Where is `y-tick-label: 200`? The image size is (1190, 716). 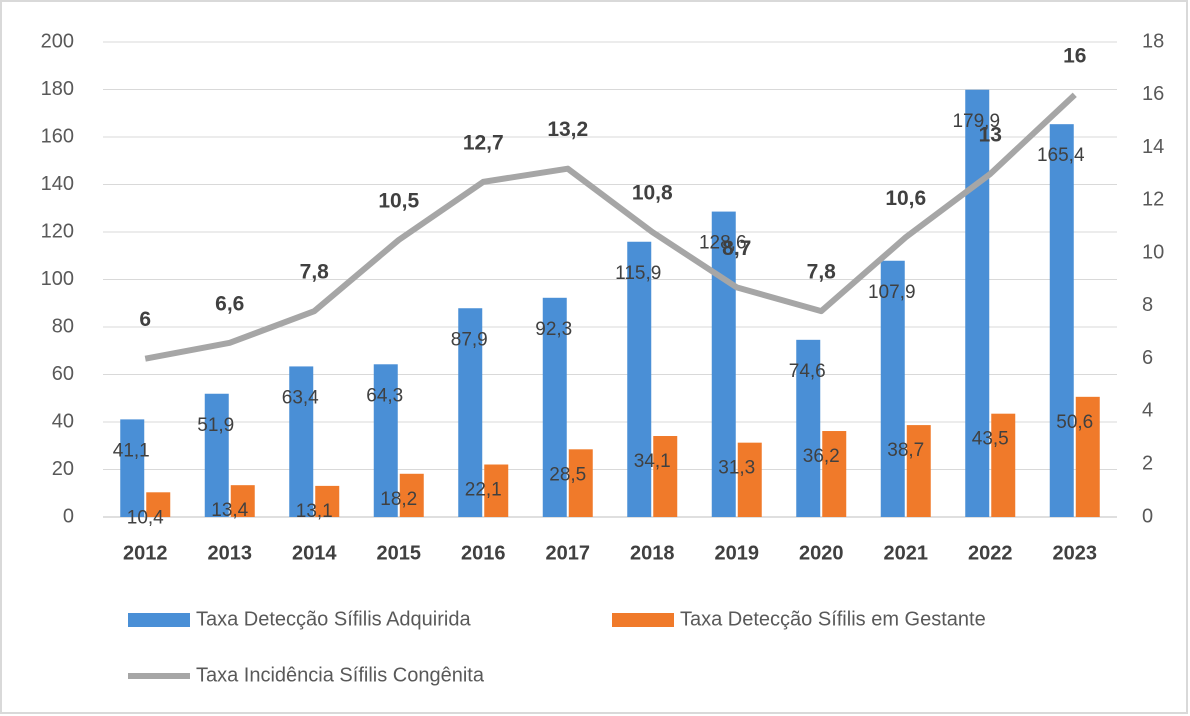
y-tick-label: 200 is located at coordinates (57, 41).